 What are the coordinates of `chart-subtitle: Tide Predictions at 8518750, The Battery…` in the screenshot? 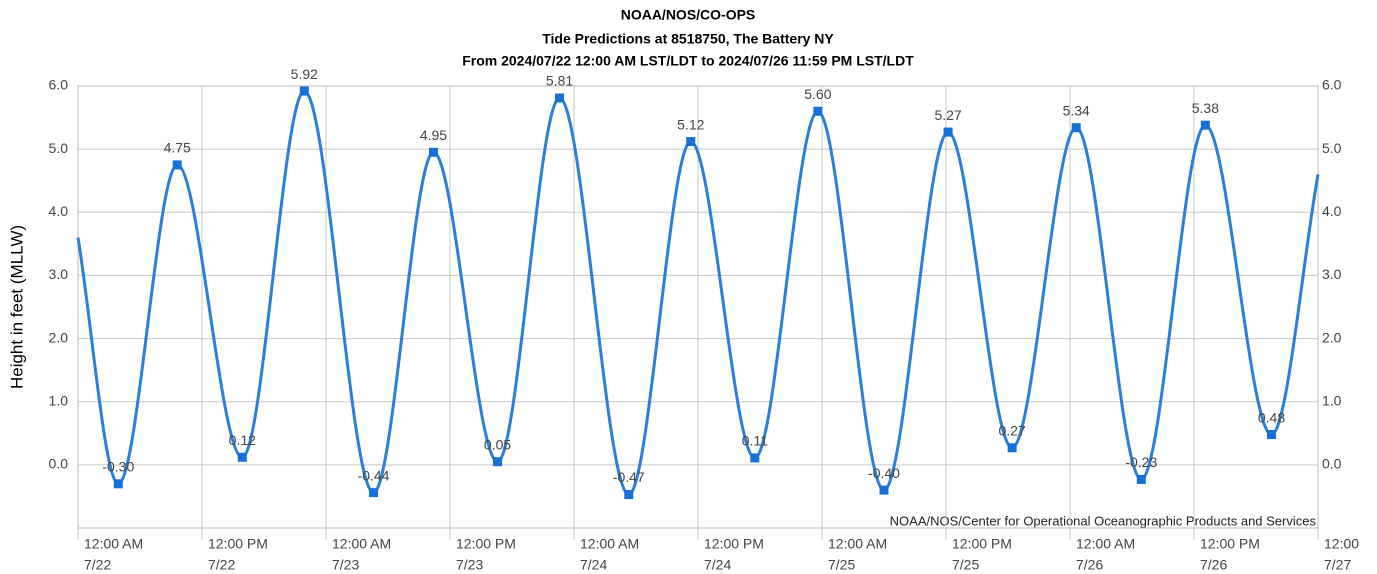 It's located at (688, 39).